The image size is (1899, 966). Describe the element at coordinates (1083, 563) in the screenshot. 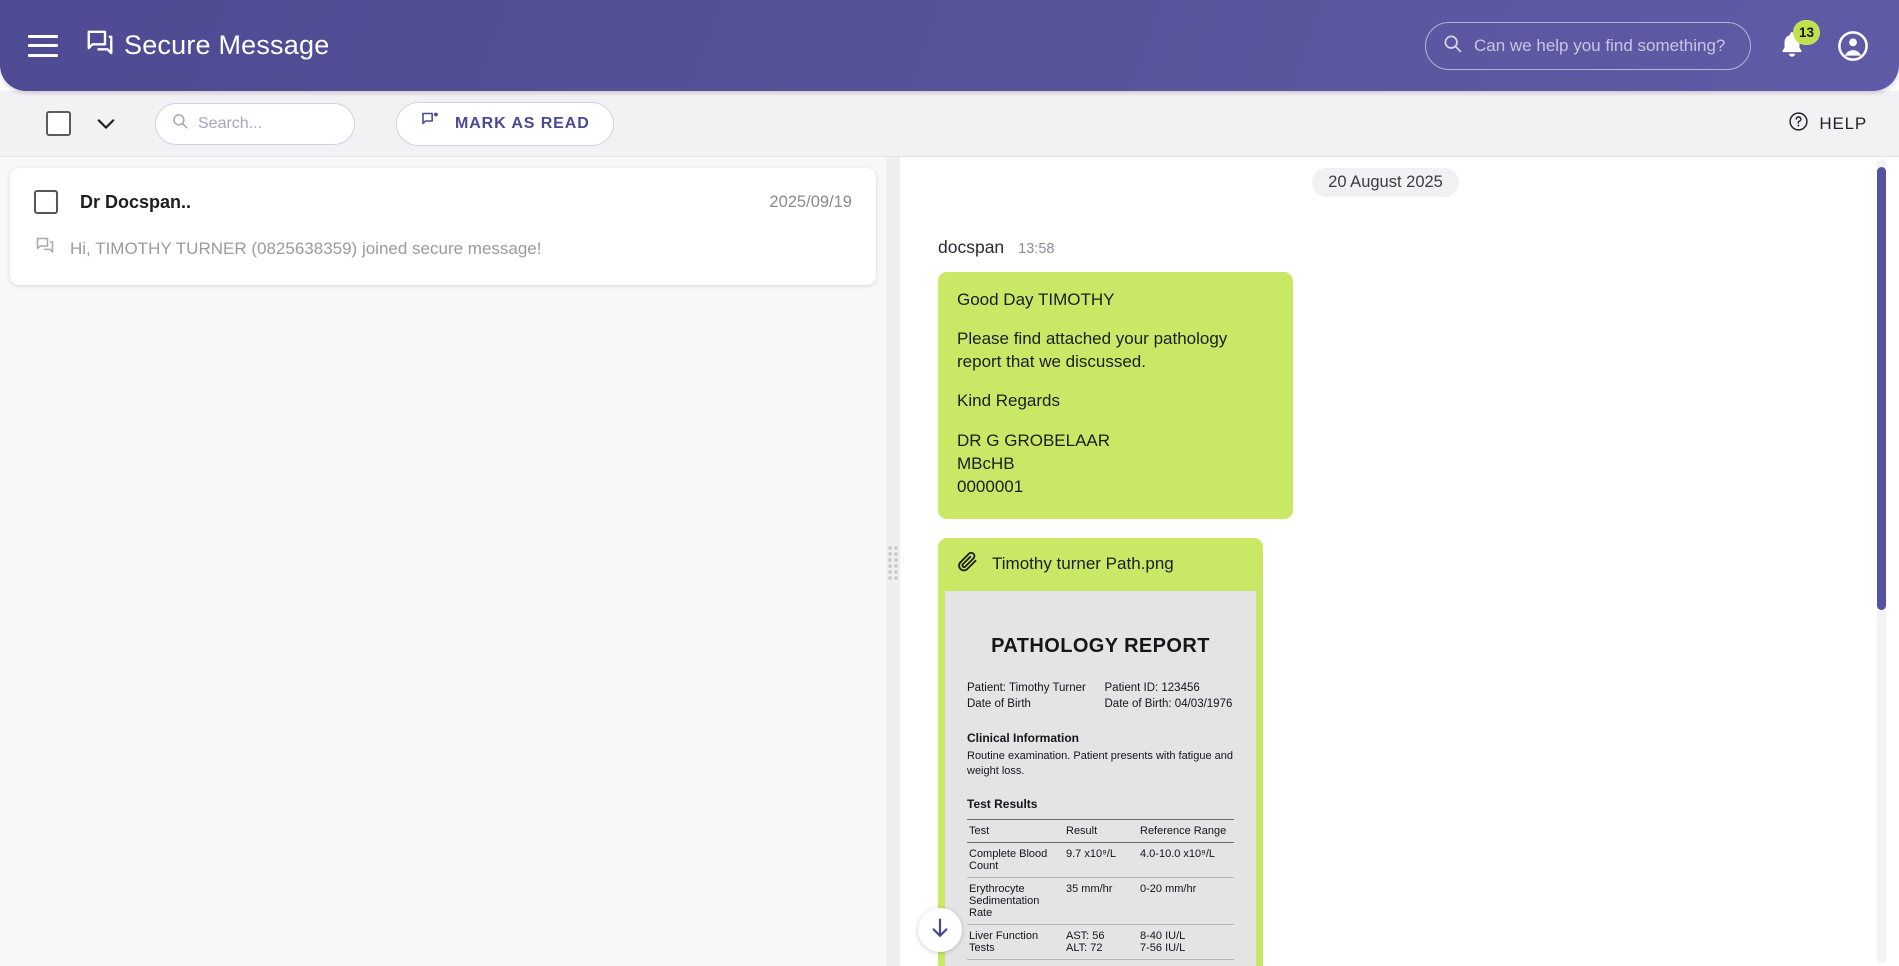

I see `attachment-filename: Timothy turner Path.png` at that location.